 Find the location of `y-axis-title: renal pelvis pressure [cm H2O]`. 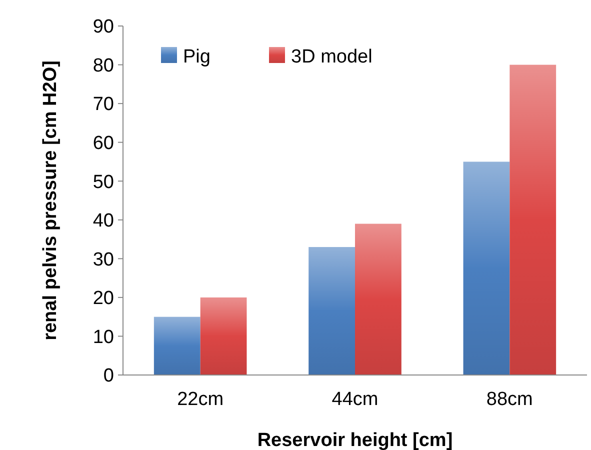

y-axis-title: renal pelvis pressure [cm H2O] is located at coordinates (50, 200).